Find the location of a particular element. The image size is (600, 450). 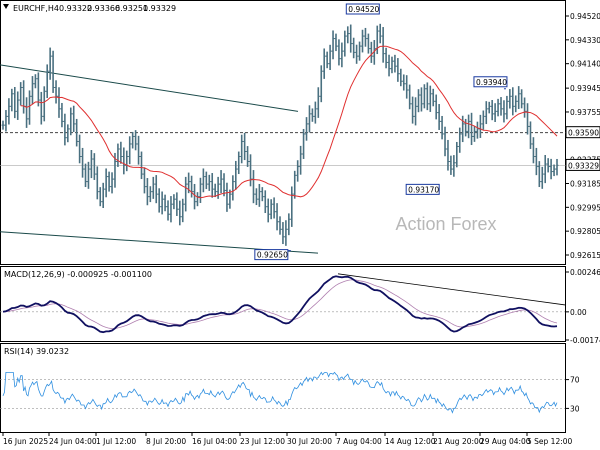

time-tick-label: 5 Sep 12:00 is located at coordinates (550, 441).